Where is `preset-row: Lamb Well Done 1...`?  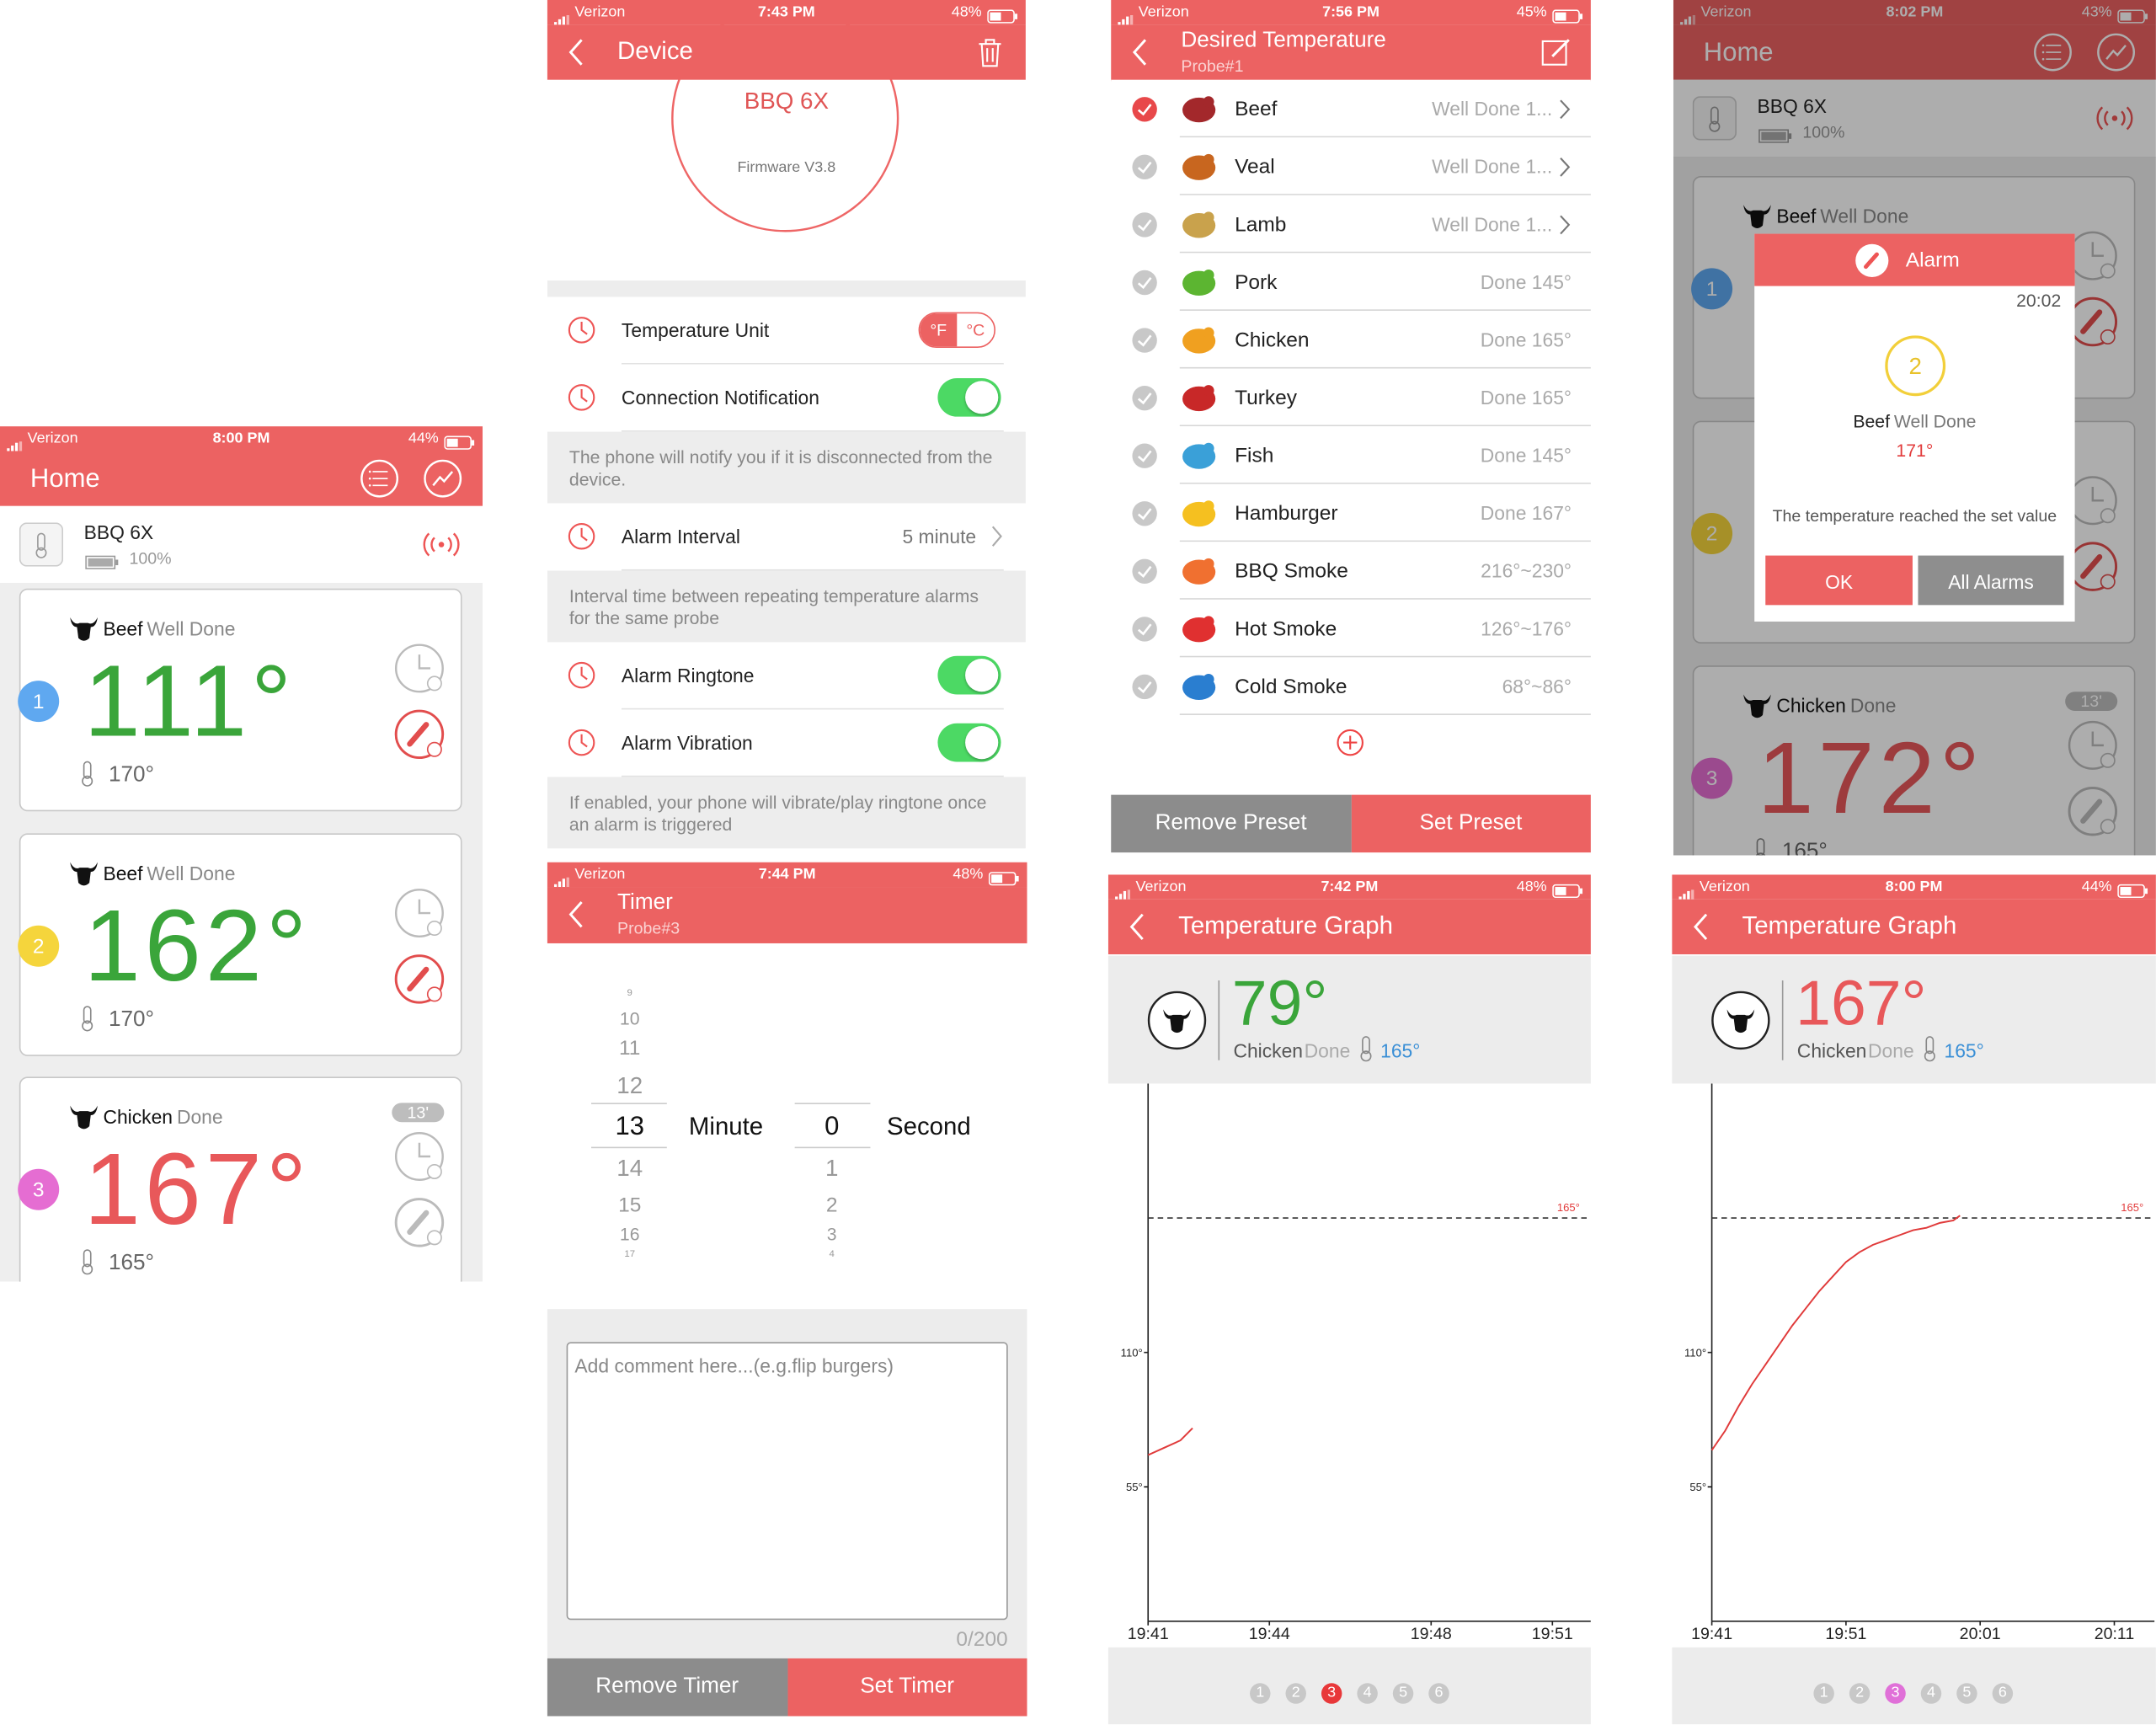 preset-row: Lamb Well Done 1... is located at coordinates (1351, 224).